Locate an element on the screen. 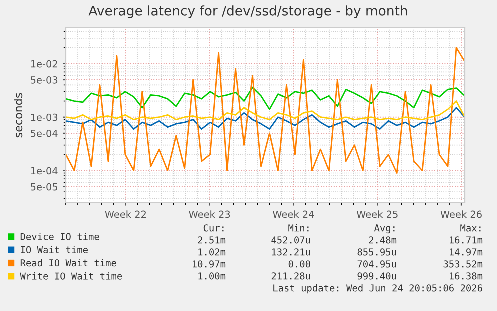  legend-label: IO Wait time is located at coordinates (54, 250).